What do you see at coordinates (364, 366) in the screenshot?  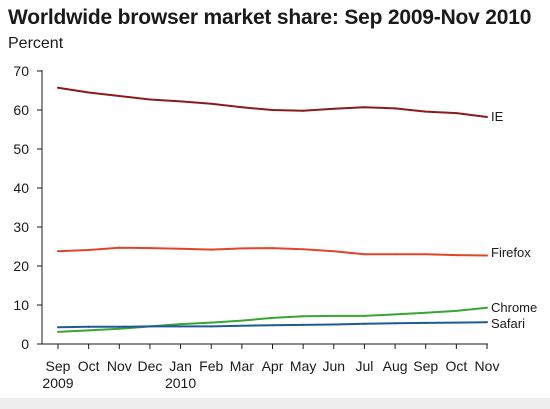 I see `x-tick-label: Jul` at bounding box center [364, 366].